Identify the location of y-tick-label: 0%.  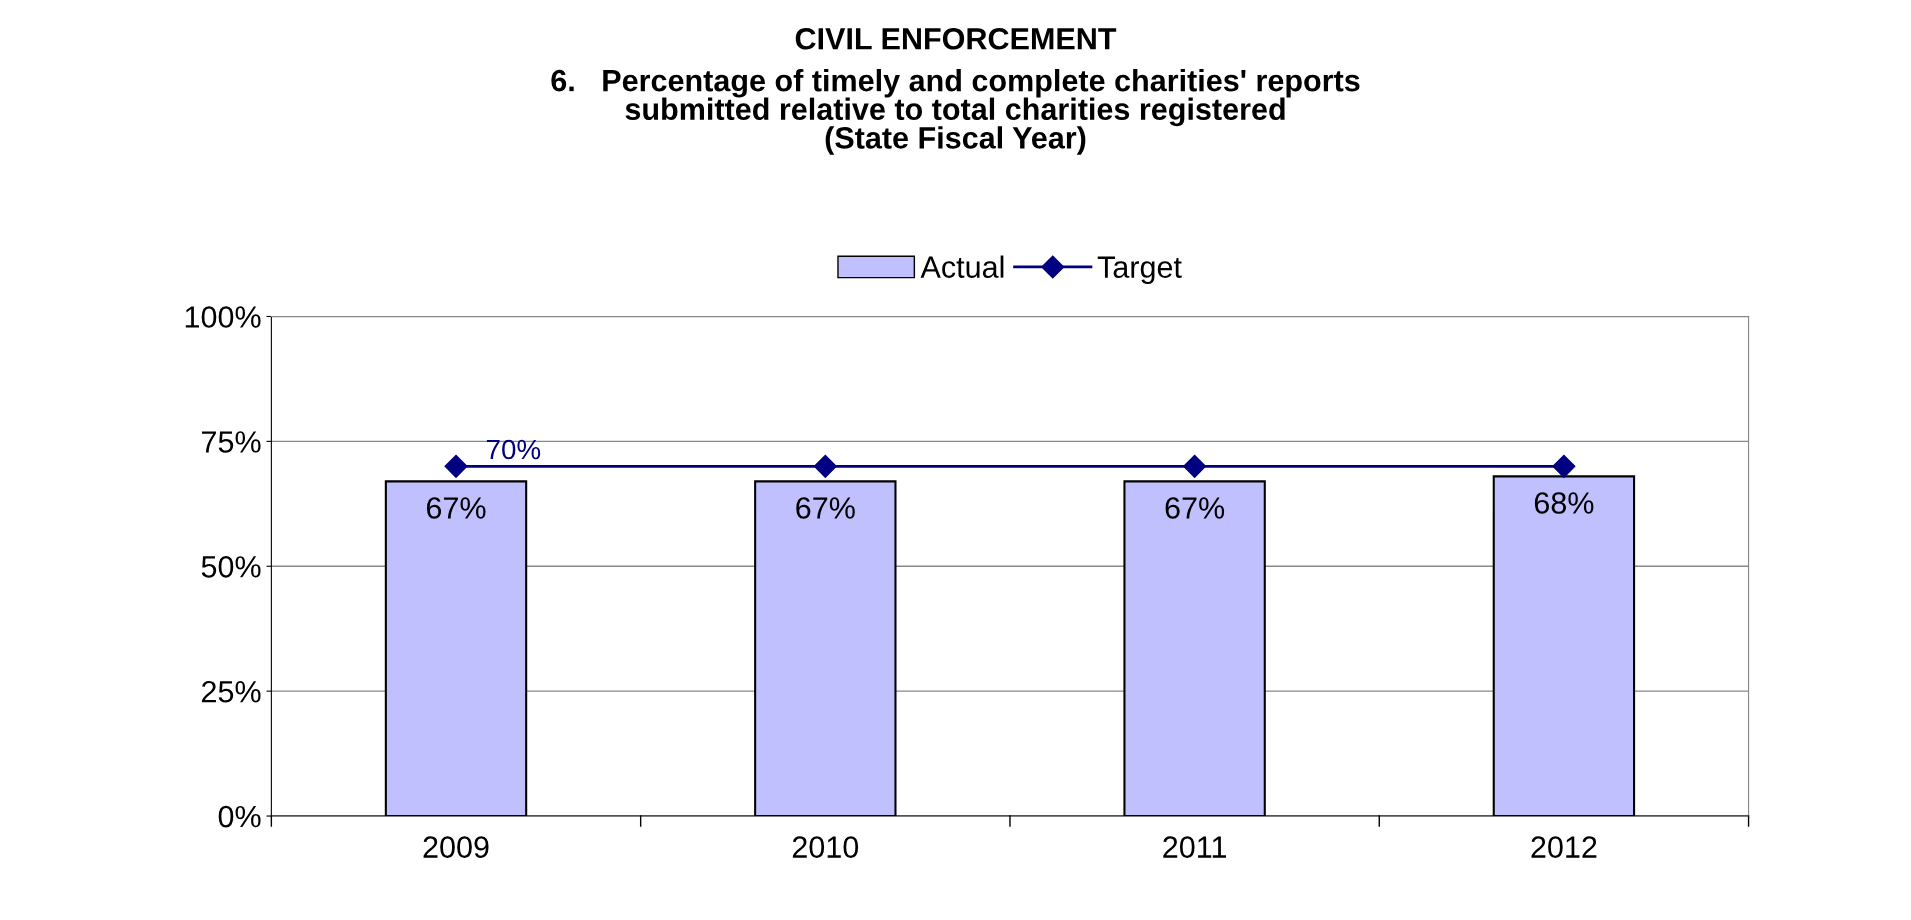
(239, 816).